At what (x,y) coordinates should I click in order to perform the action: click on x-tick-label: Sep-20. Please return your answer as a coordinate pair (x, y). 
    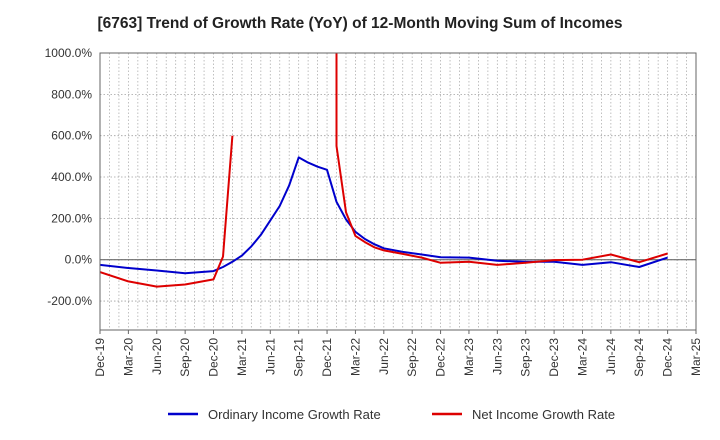
    Looking at the image, I should click on (185, 357).